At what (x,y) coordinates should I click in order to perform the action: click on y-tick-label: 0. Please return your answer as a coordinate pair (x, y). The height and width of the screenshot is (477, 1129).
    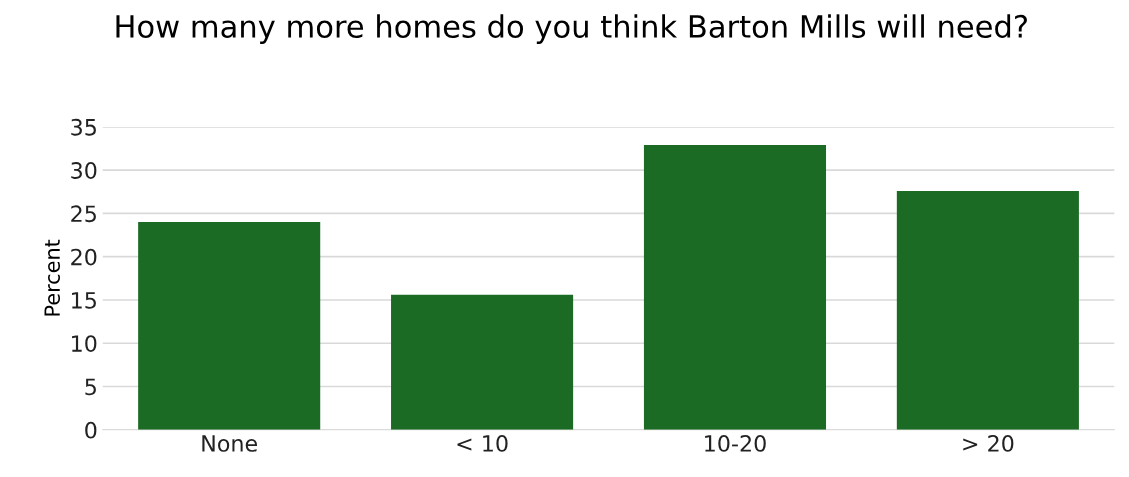
    Looking at the image, I should click on (91, 430).